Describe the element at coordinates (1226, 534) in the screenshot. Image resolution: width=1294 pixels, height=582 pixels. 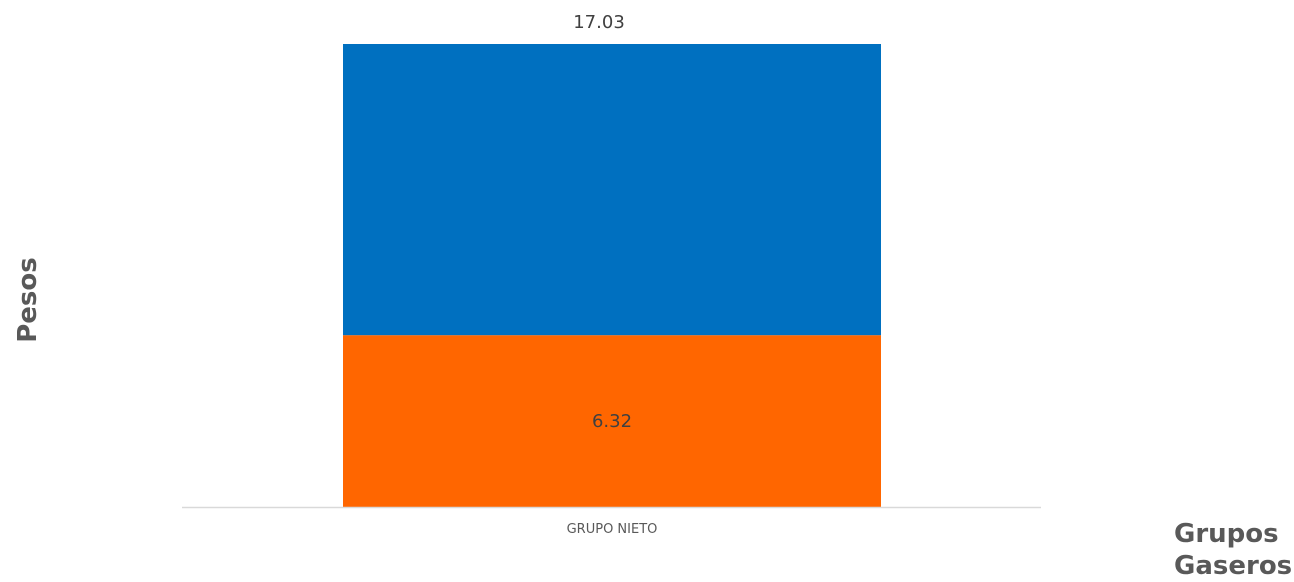
I see `x-axis-title-line-1: Grupos` at that location.